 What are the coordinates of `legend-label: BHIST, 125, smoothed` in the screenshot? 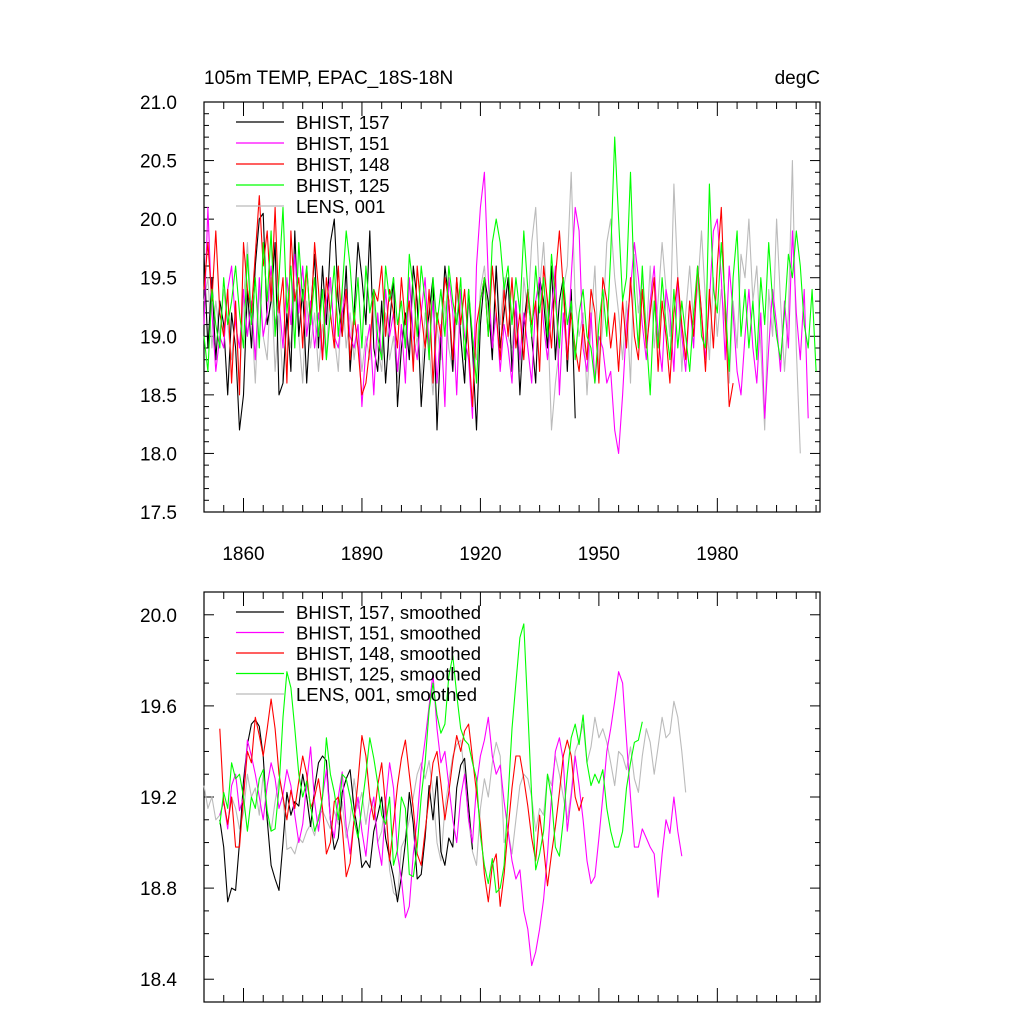 It's located at (388, 674).